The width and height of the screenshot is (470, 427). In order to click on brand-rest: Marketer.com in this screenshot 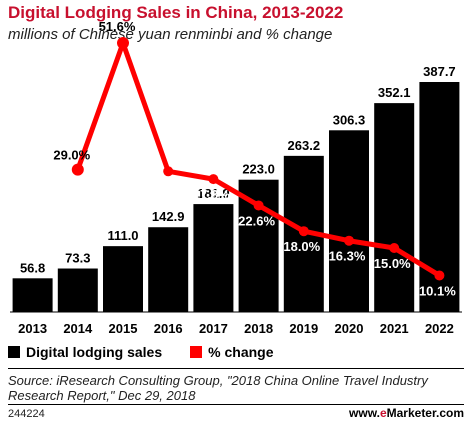, I will do `click(425, 413)`.